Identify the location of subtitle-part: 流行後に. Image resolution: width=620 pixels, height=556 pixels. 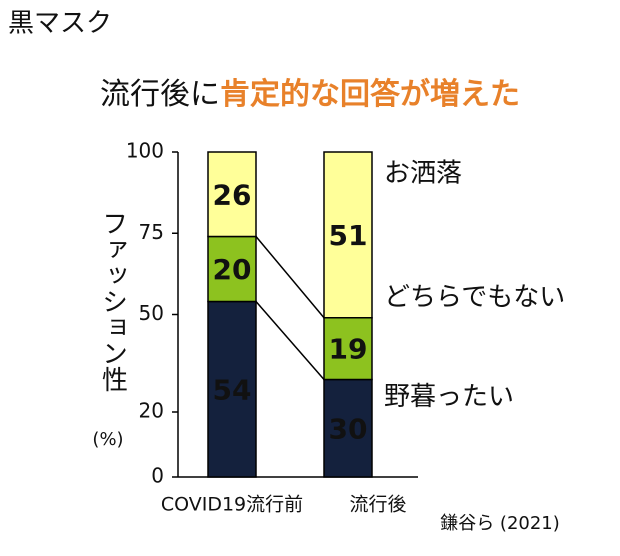
(160, 94).